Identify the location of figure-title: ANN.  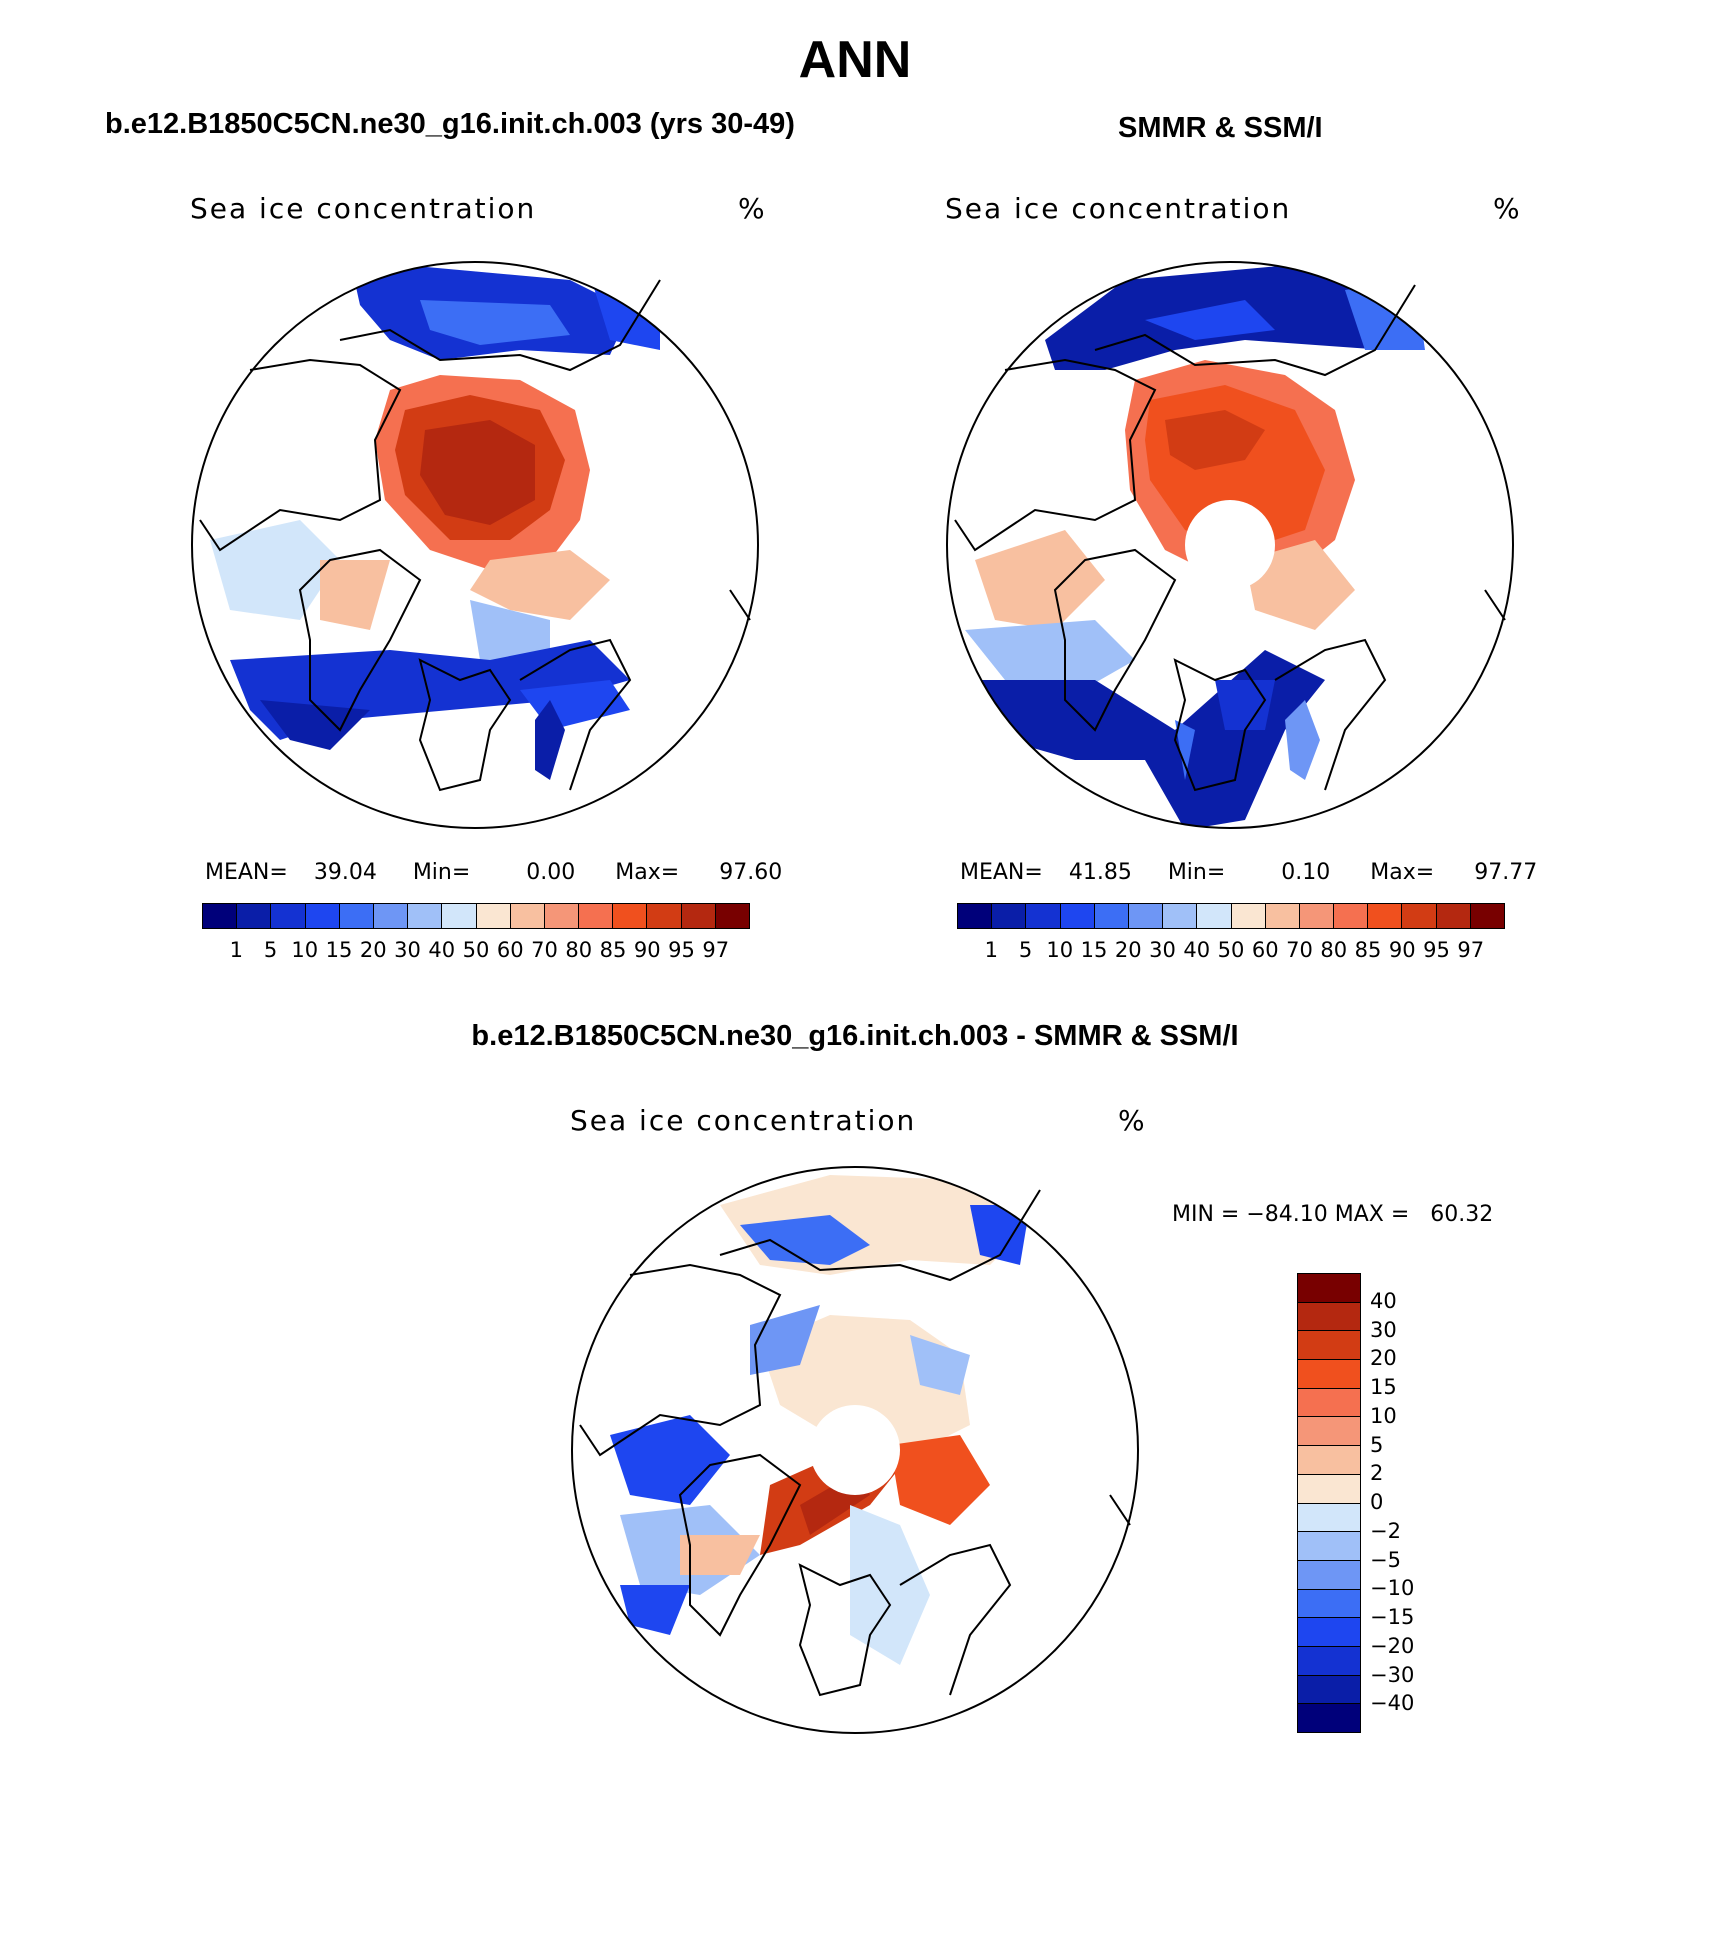
(855, 60).